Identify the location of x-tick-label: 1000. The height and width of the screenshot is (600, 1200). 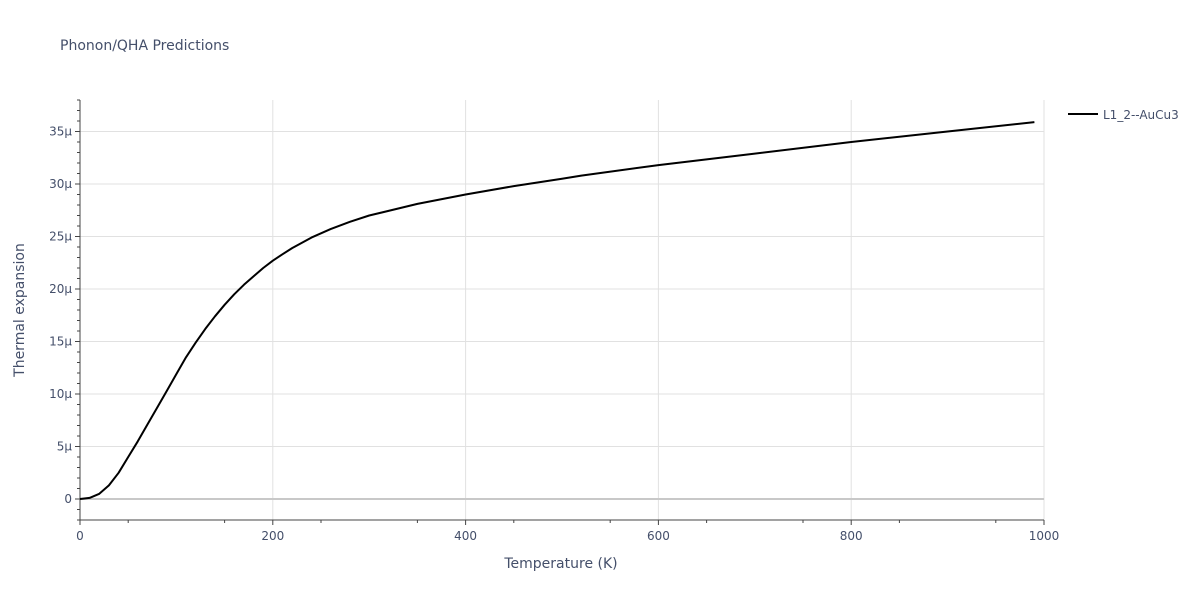
(1044, 536).